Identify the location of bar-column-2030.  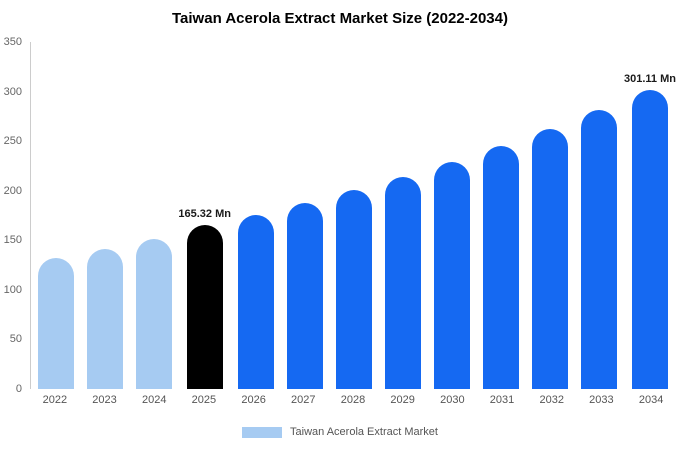
(451, 215).